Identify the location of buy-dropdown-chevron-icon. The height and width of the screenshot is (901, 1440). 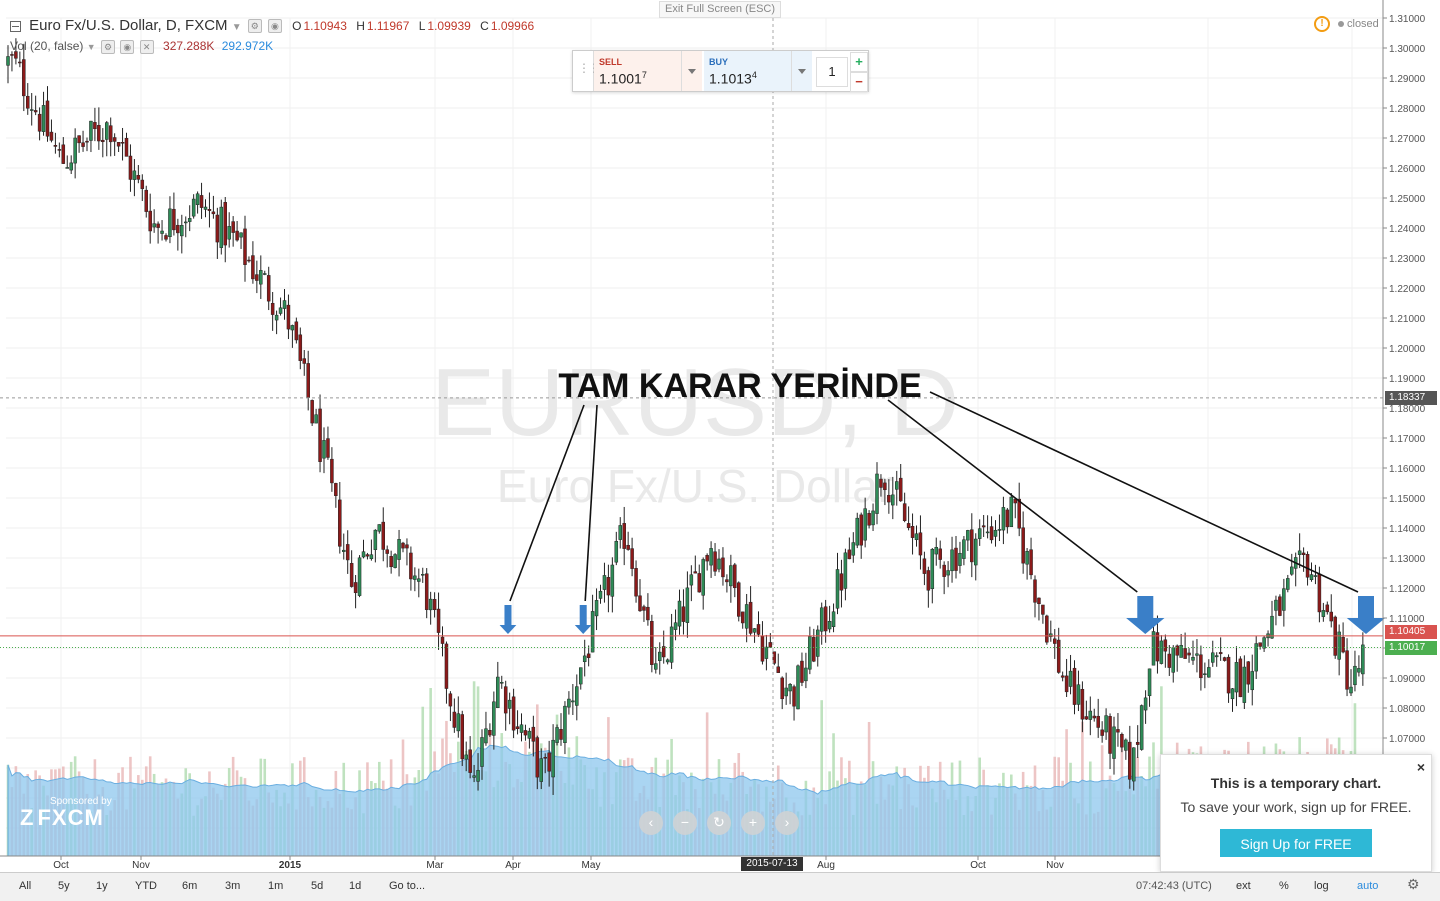
(801, 71).